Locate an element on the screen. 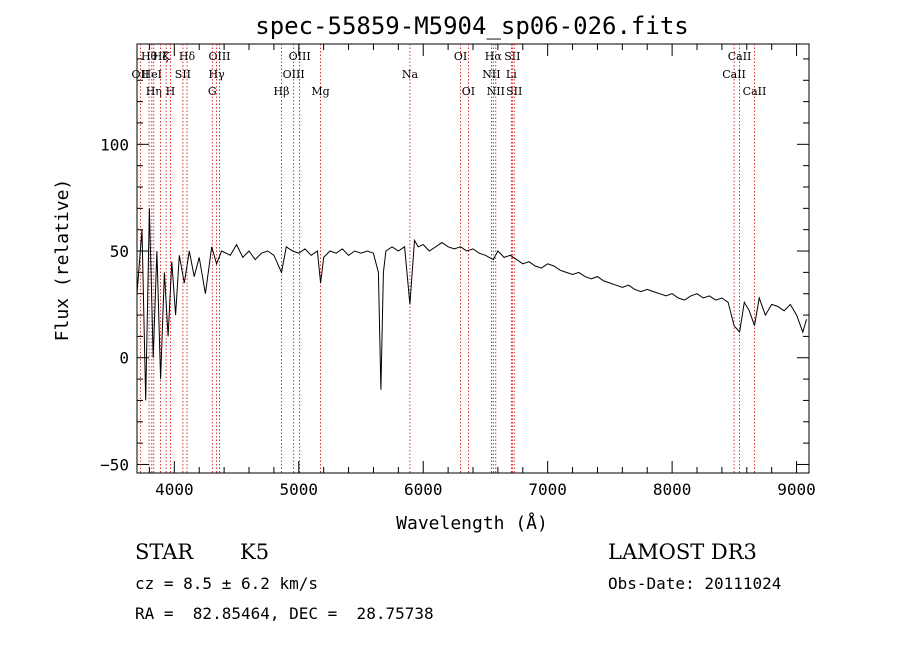 The height and width of the screenshot is (649, 900). y-tick-label: 0 is located at coordinates (124, 358).